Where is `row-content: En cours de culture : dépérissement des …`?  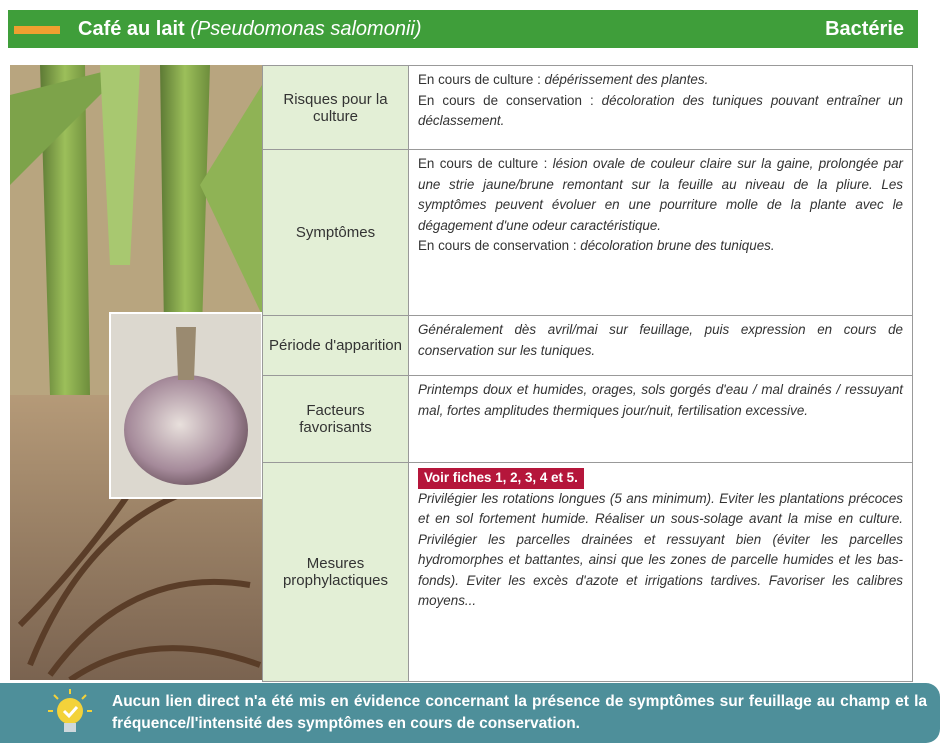 row-content: En cours de culture : dépérissement des … is located at coordinates (660, 107).